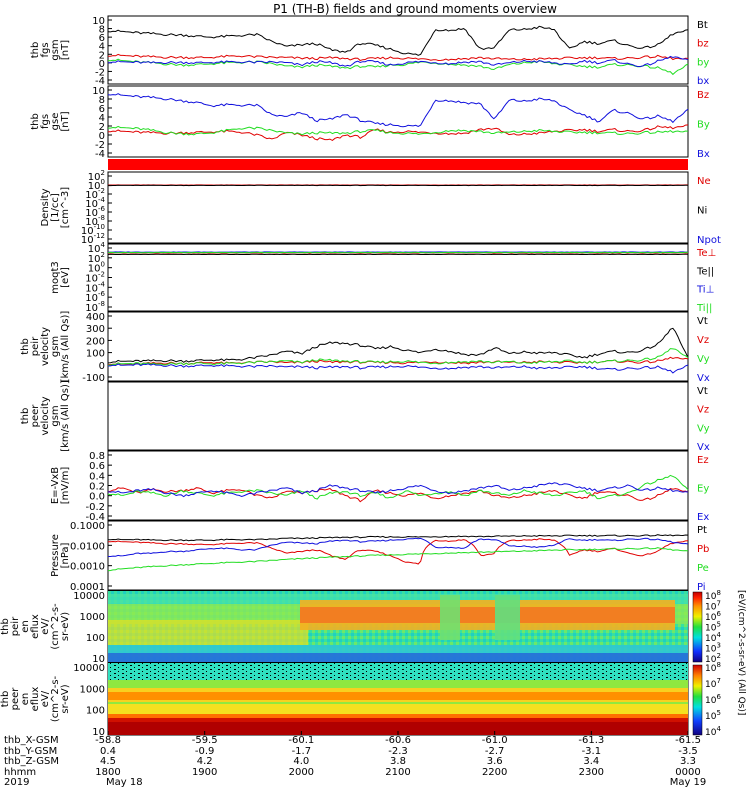  Describe the element at coordinates (55, 698) in the screenshot. I see `y-axis-label-line: (cm^2-s-` at that location.